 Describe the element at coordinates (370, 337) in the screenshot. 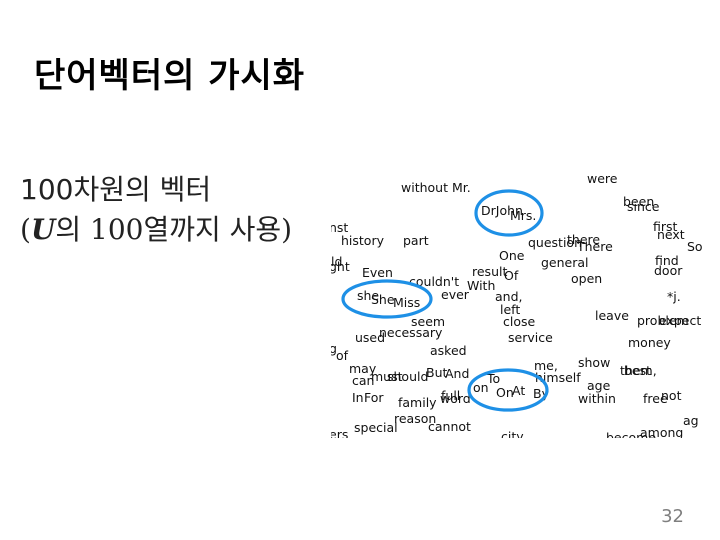

I see `word-label: used` at that location.